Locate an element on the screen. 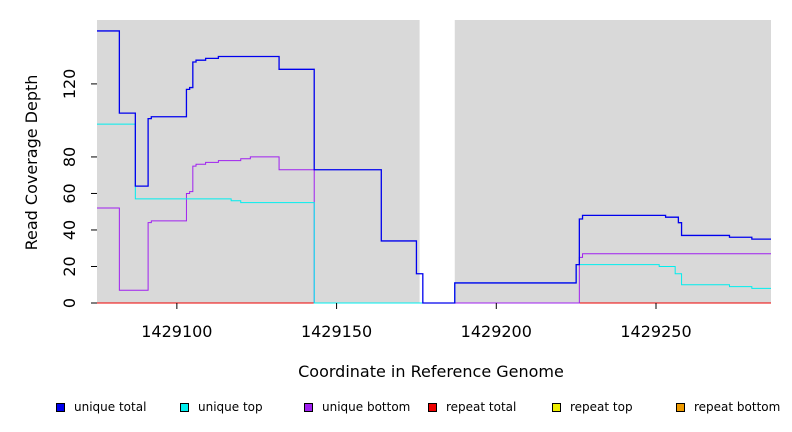  x-tick-label: 1429250 is located at coordinates (655, 331).